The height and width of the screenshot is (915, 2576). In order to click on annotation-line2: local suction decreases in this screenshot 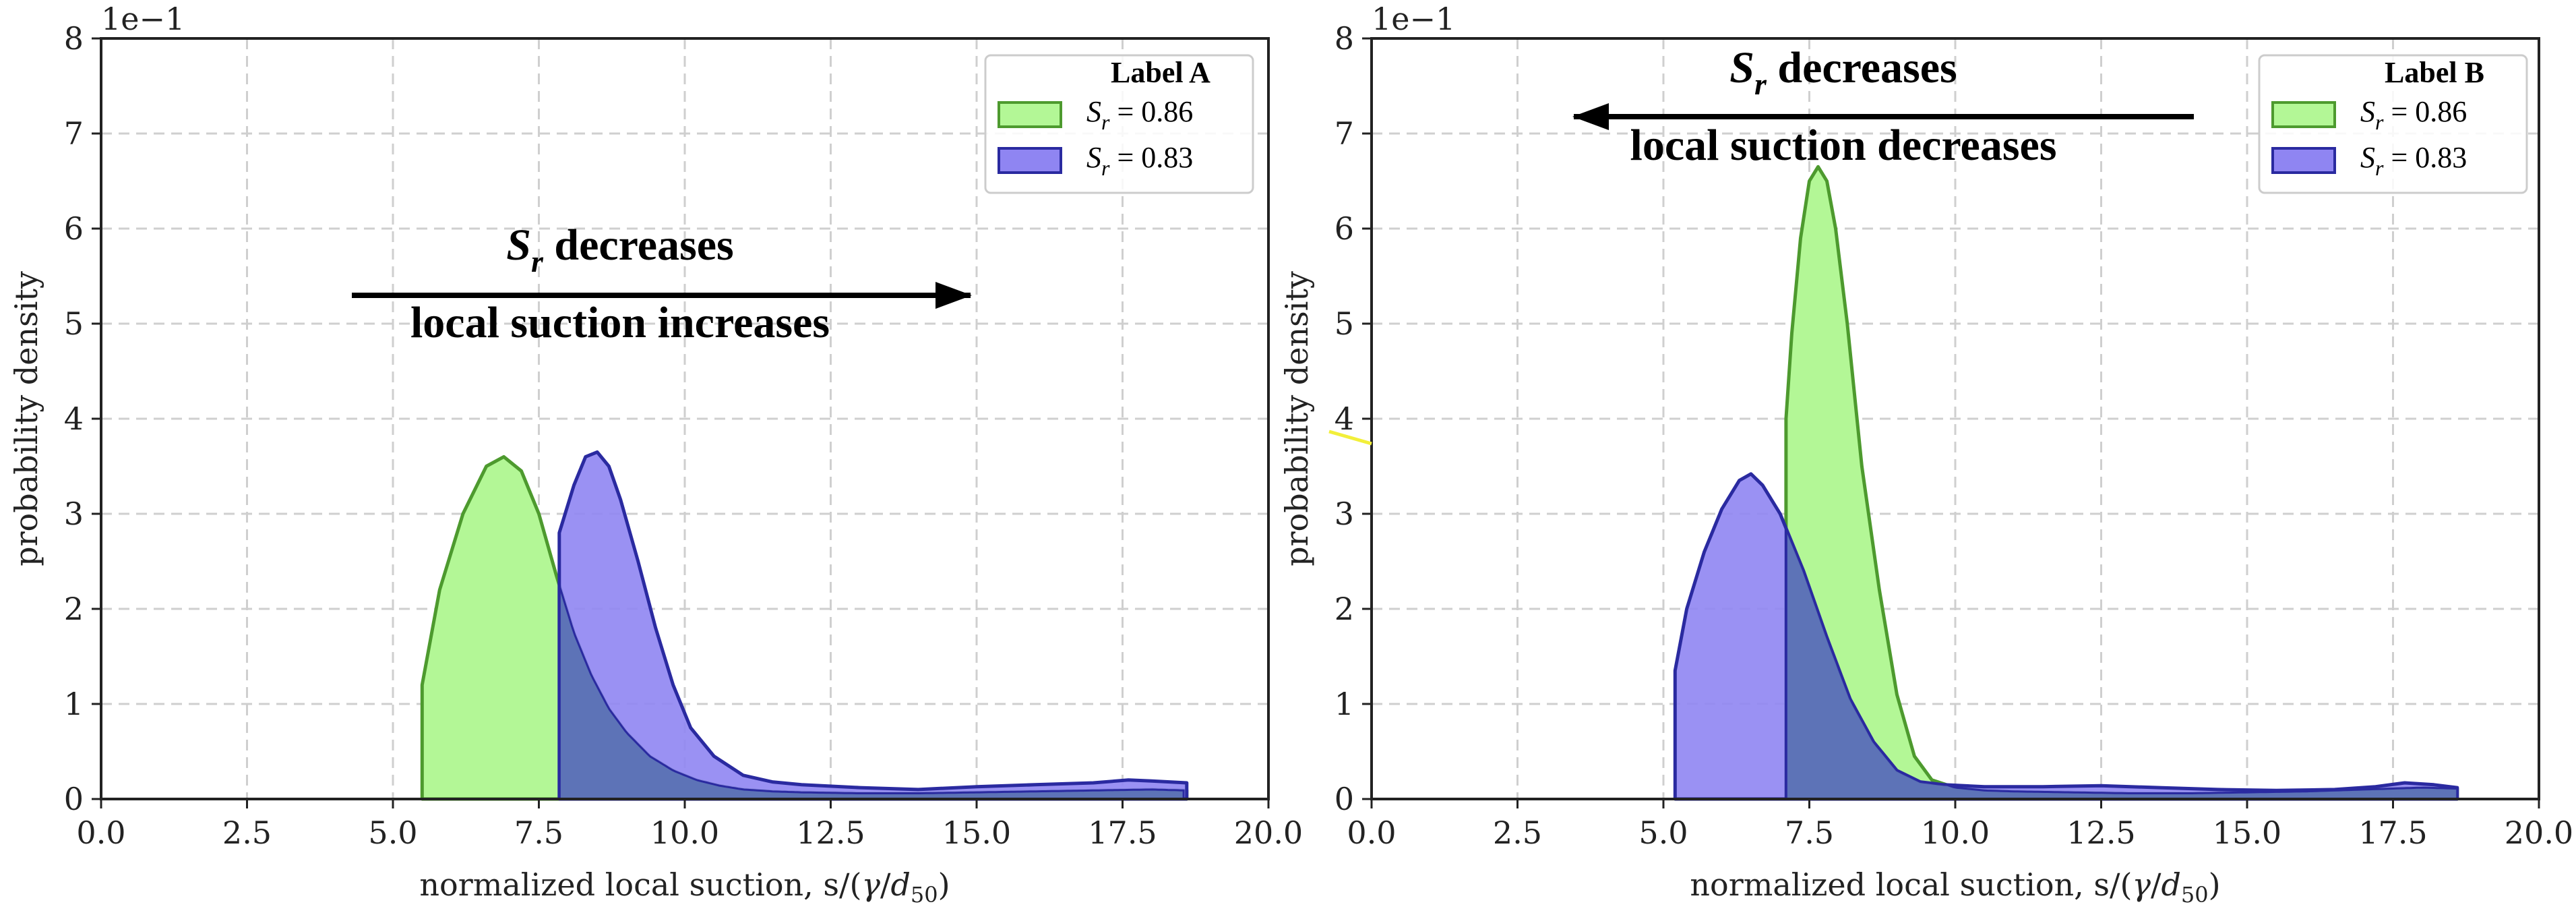, I will do `click(1843, 145)`.